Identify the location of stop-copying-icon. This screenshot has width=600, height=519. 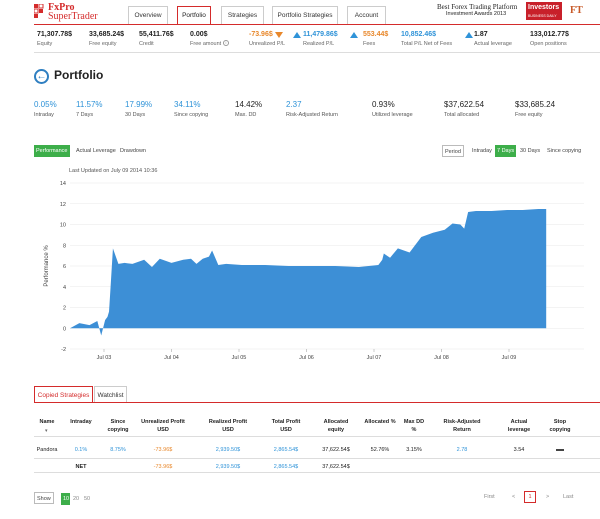
(560, 450).